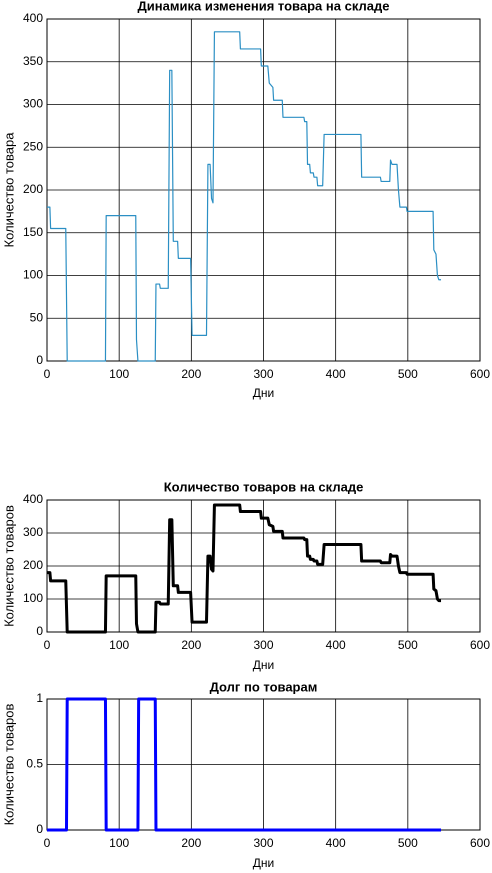 The image size is (492, 873). I want to click on y-tick-label: 1, so click(39, 698).